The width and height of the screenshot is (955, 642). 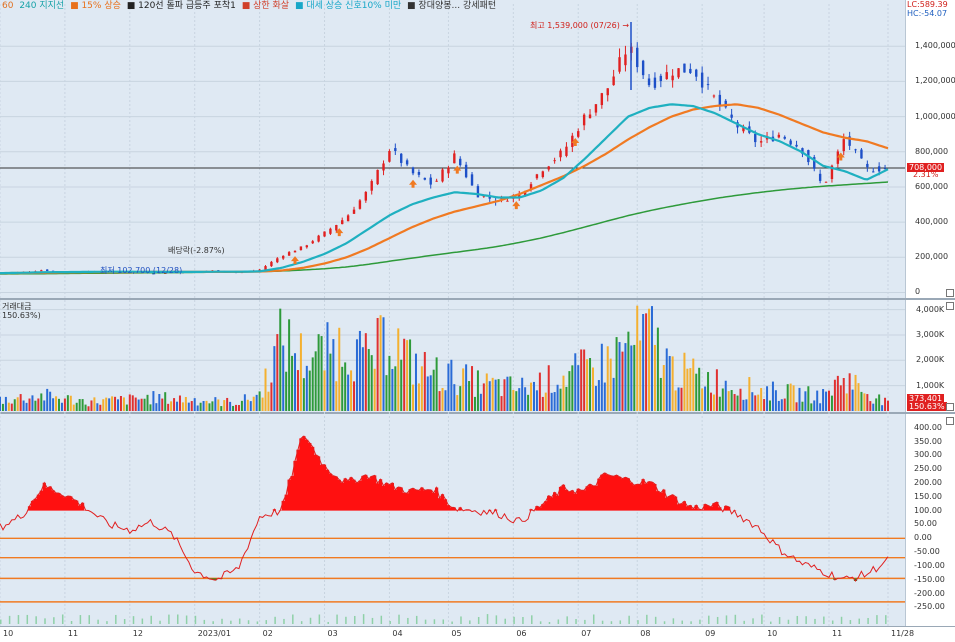 I want to click on change-annotation: 2.31%, so click(x=926, y=174).